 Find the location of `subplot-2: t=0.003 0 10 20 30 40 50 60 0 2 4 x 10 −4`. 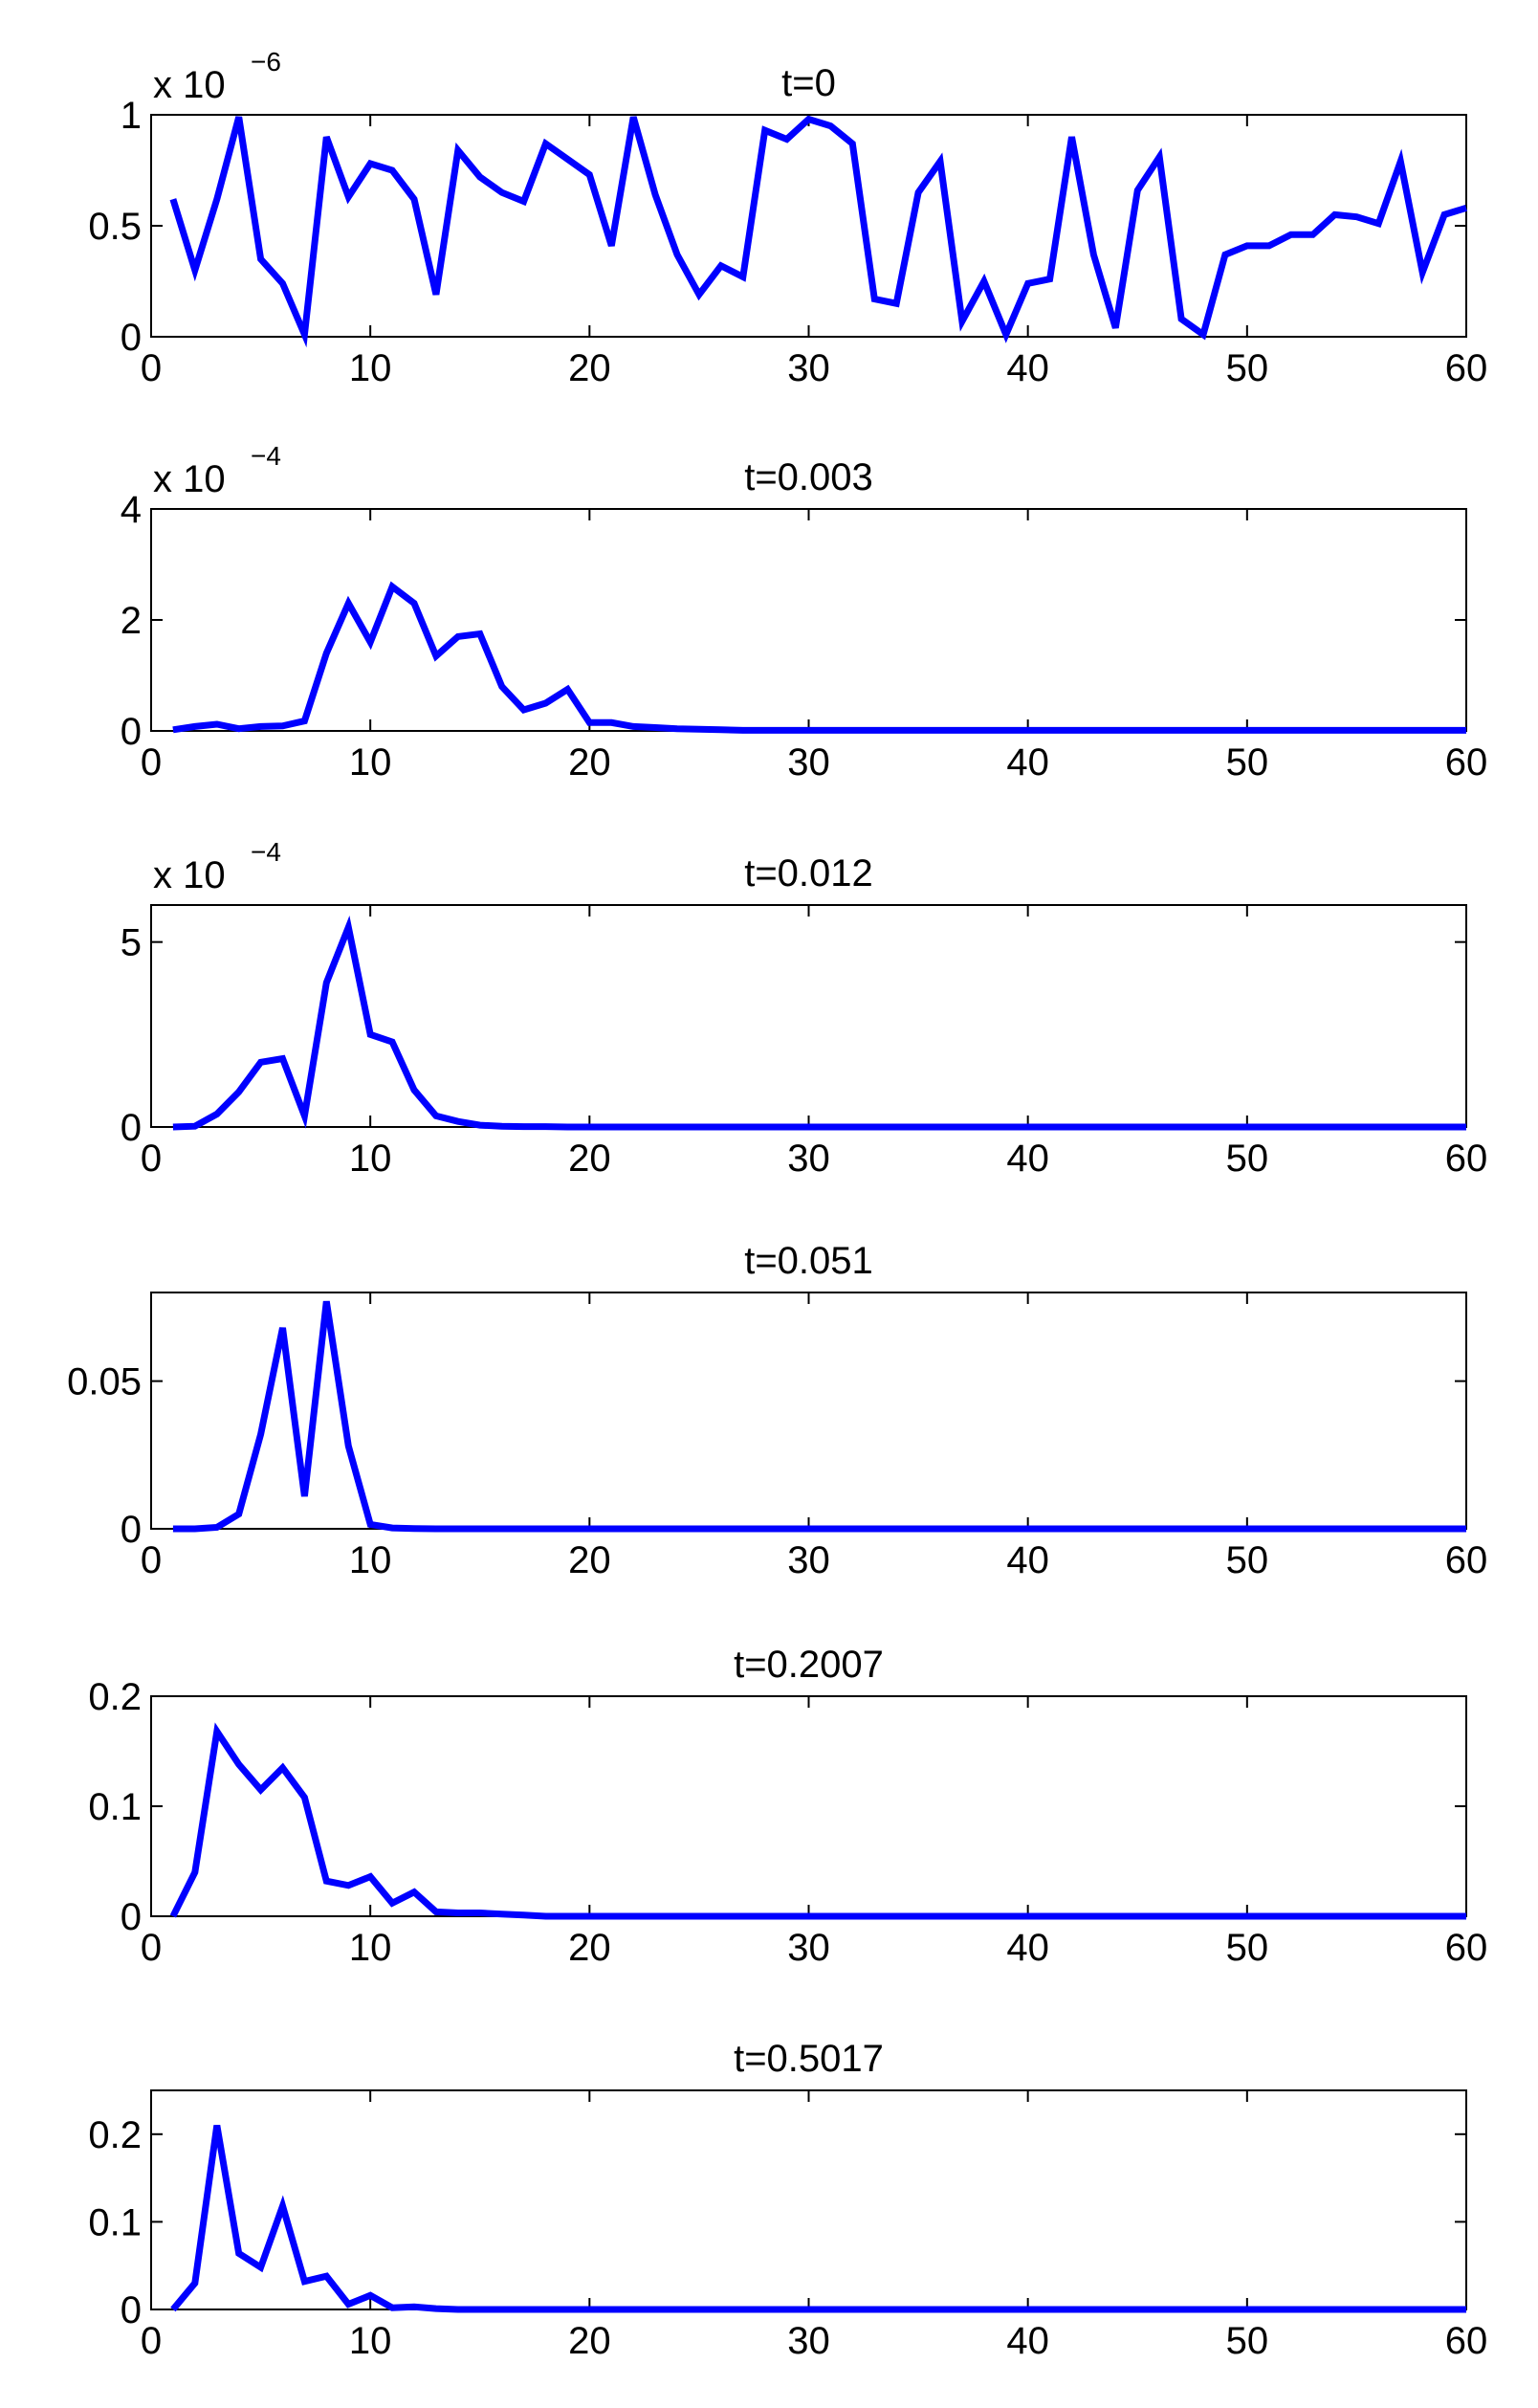

subplot-2: t=0.003 0 10 20 30 40 50 60 0 2 4 x 10 −4 is located at coordinates (804, 612).